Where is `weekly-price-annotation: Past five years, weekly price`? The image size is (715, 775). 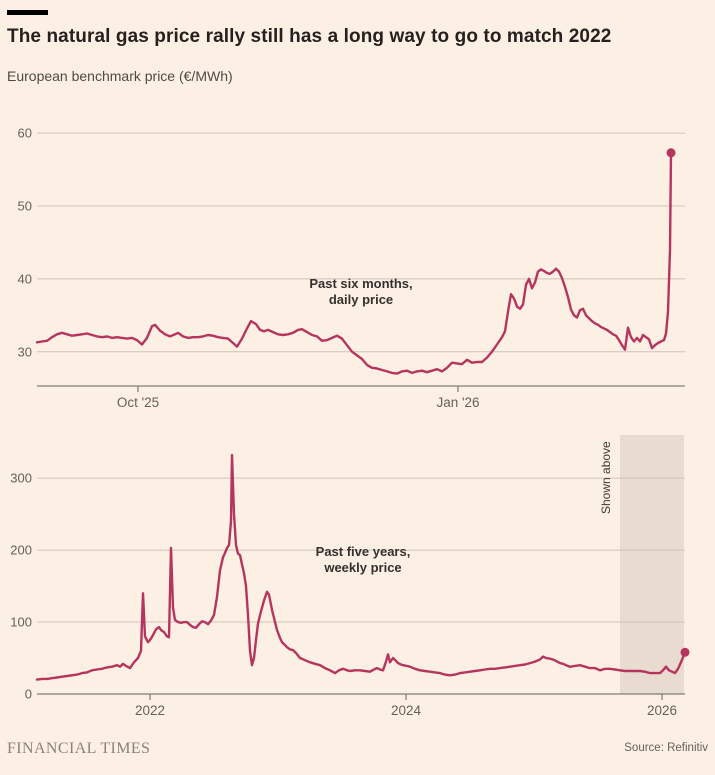 weekly-price-annotation: Past five years, weekly price is located at coordinates (363, 560).